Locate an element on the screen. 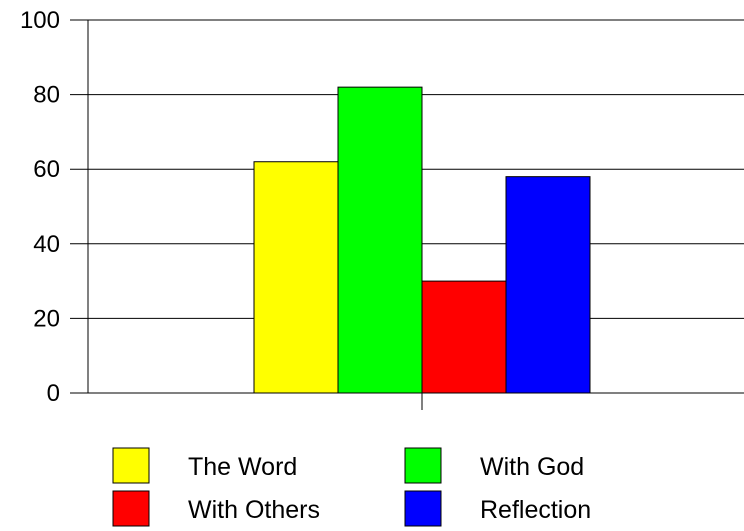 This screenshot has height=531, width=744. legend-swatch-the-word is located at coordinates (131, 465).